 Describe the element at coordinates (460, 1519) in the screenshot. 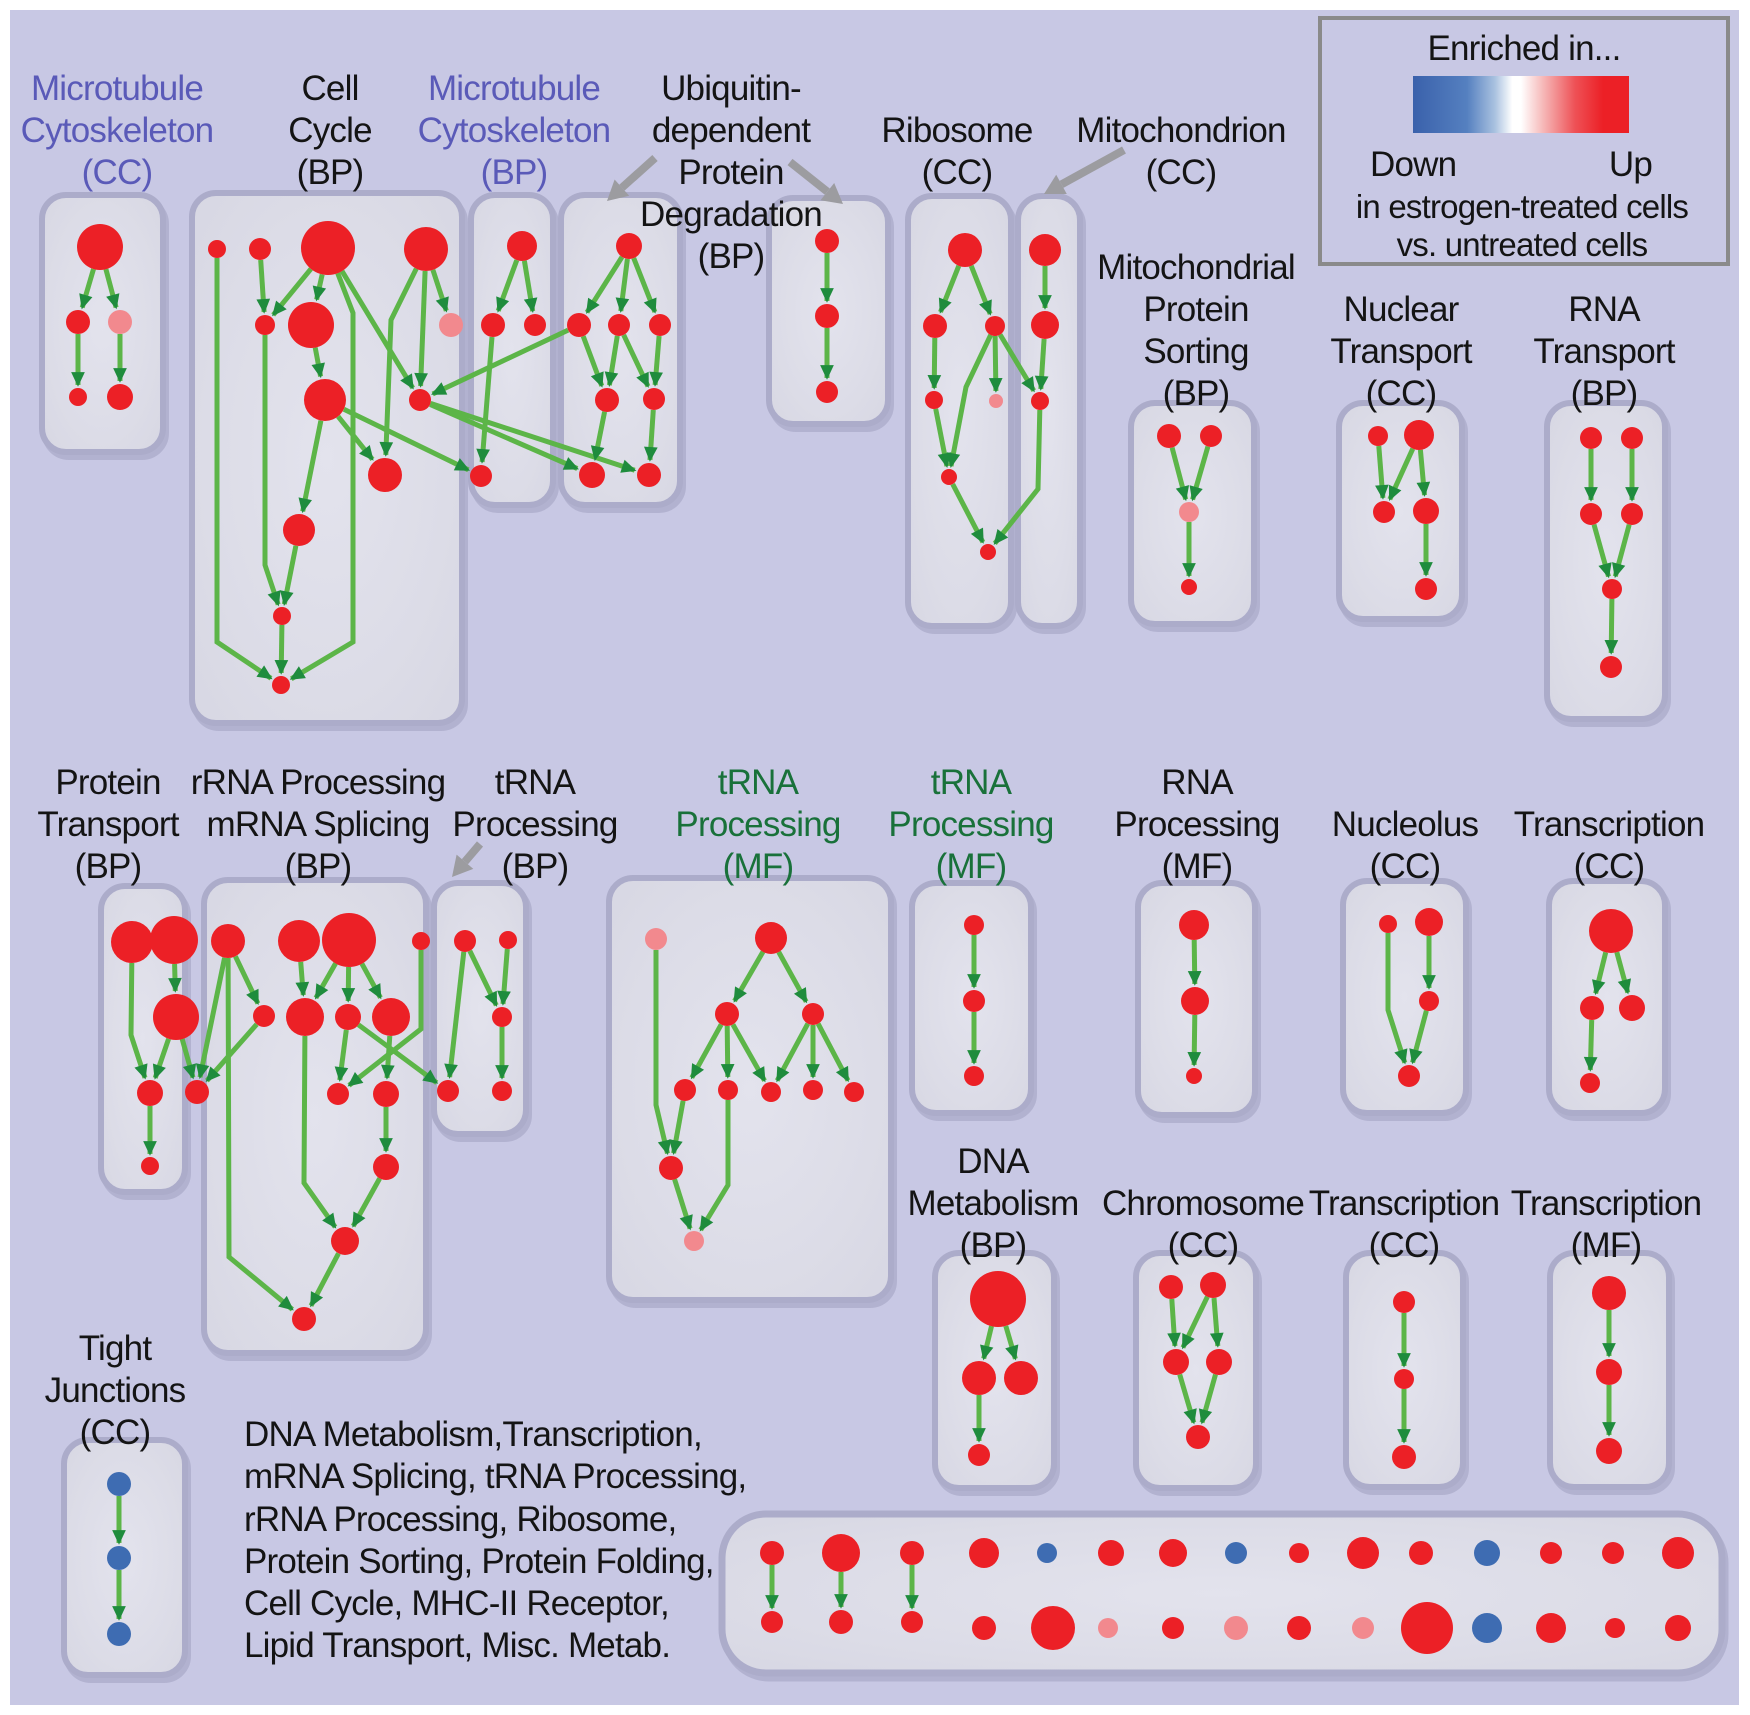

I see `svg-text: rRNA Processing, Ribosome,` at that location.